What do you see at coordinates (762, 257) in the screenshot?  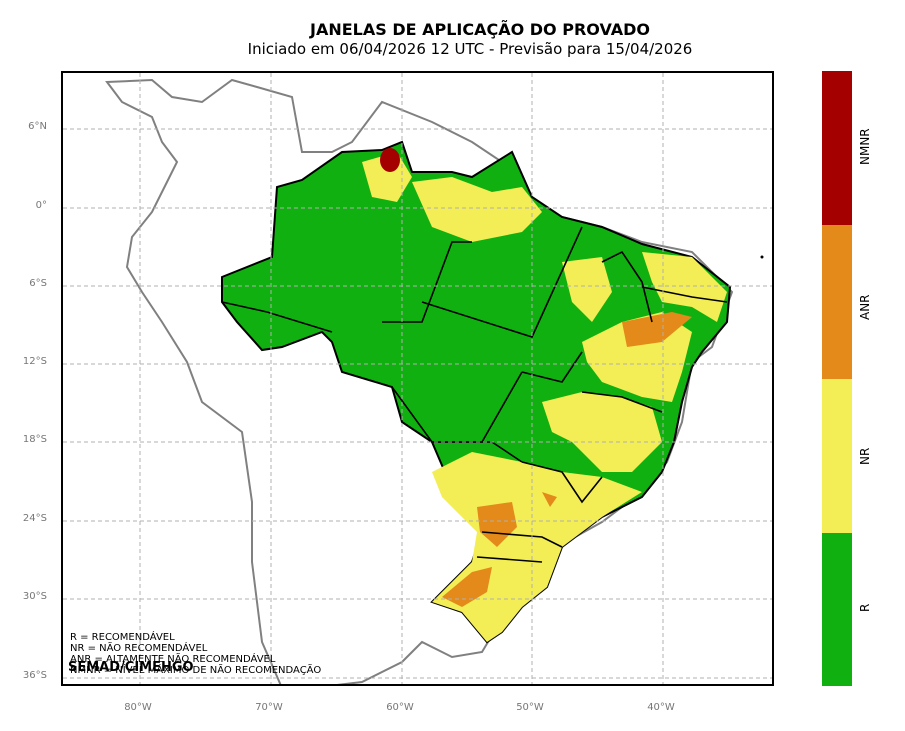 I see `island-dot` at bounding box center [762, 257].